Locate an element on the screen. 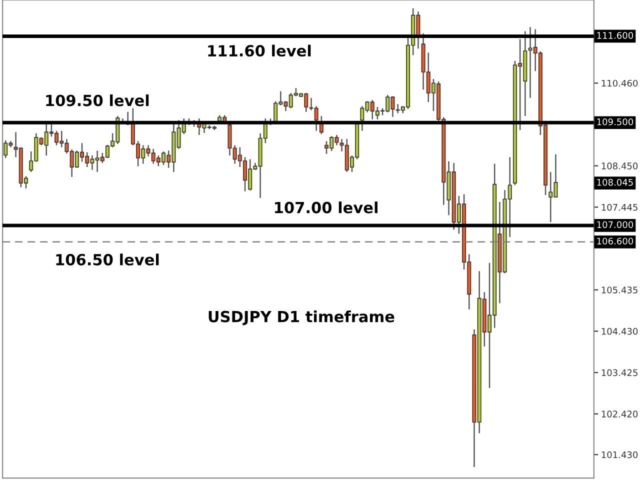 This screenshot has height=480, width=640. annotation: USDJPY D1 timeframe is located at coordinates (301, 318).